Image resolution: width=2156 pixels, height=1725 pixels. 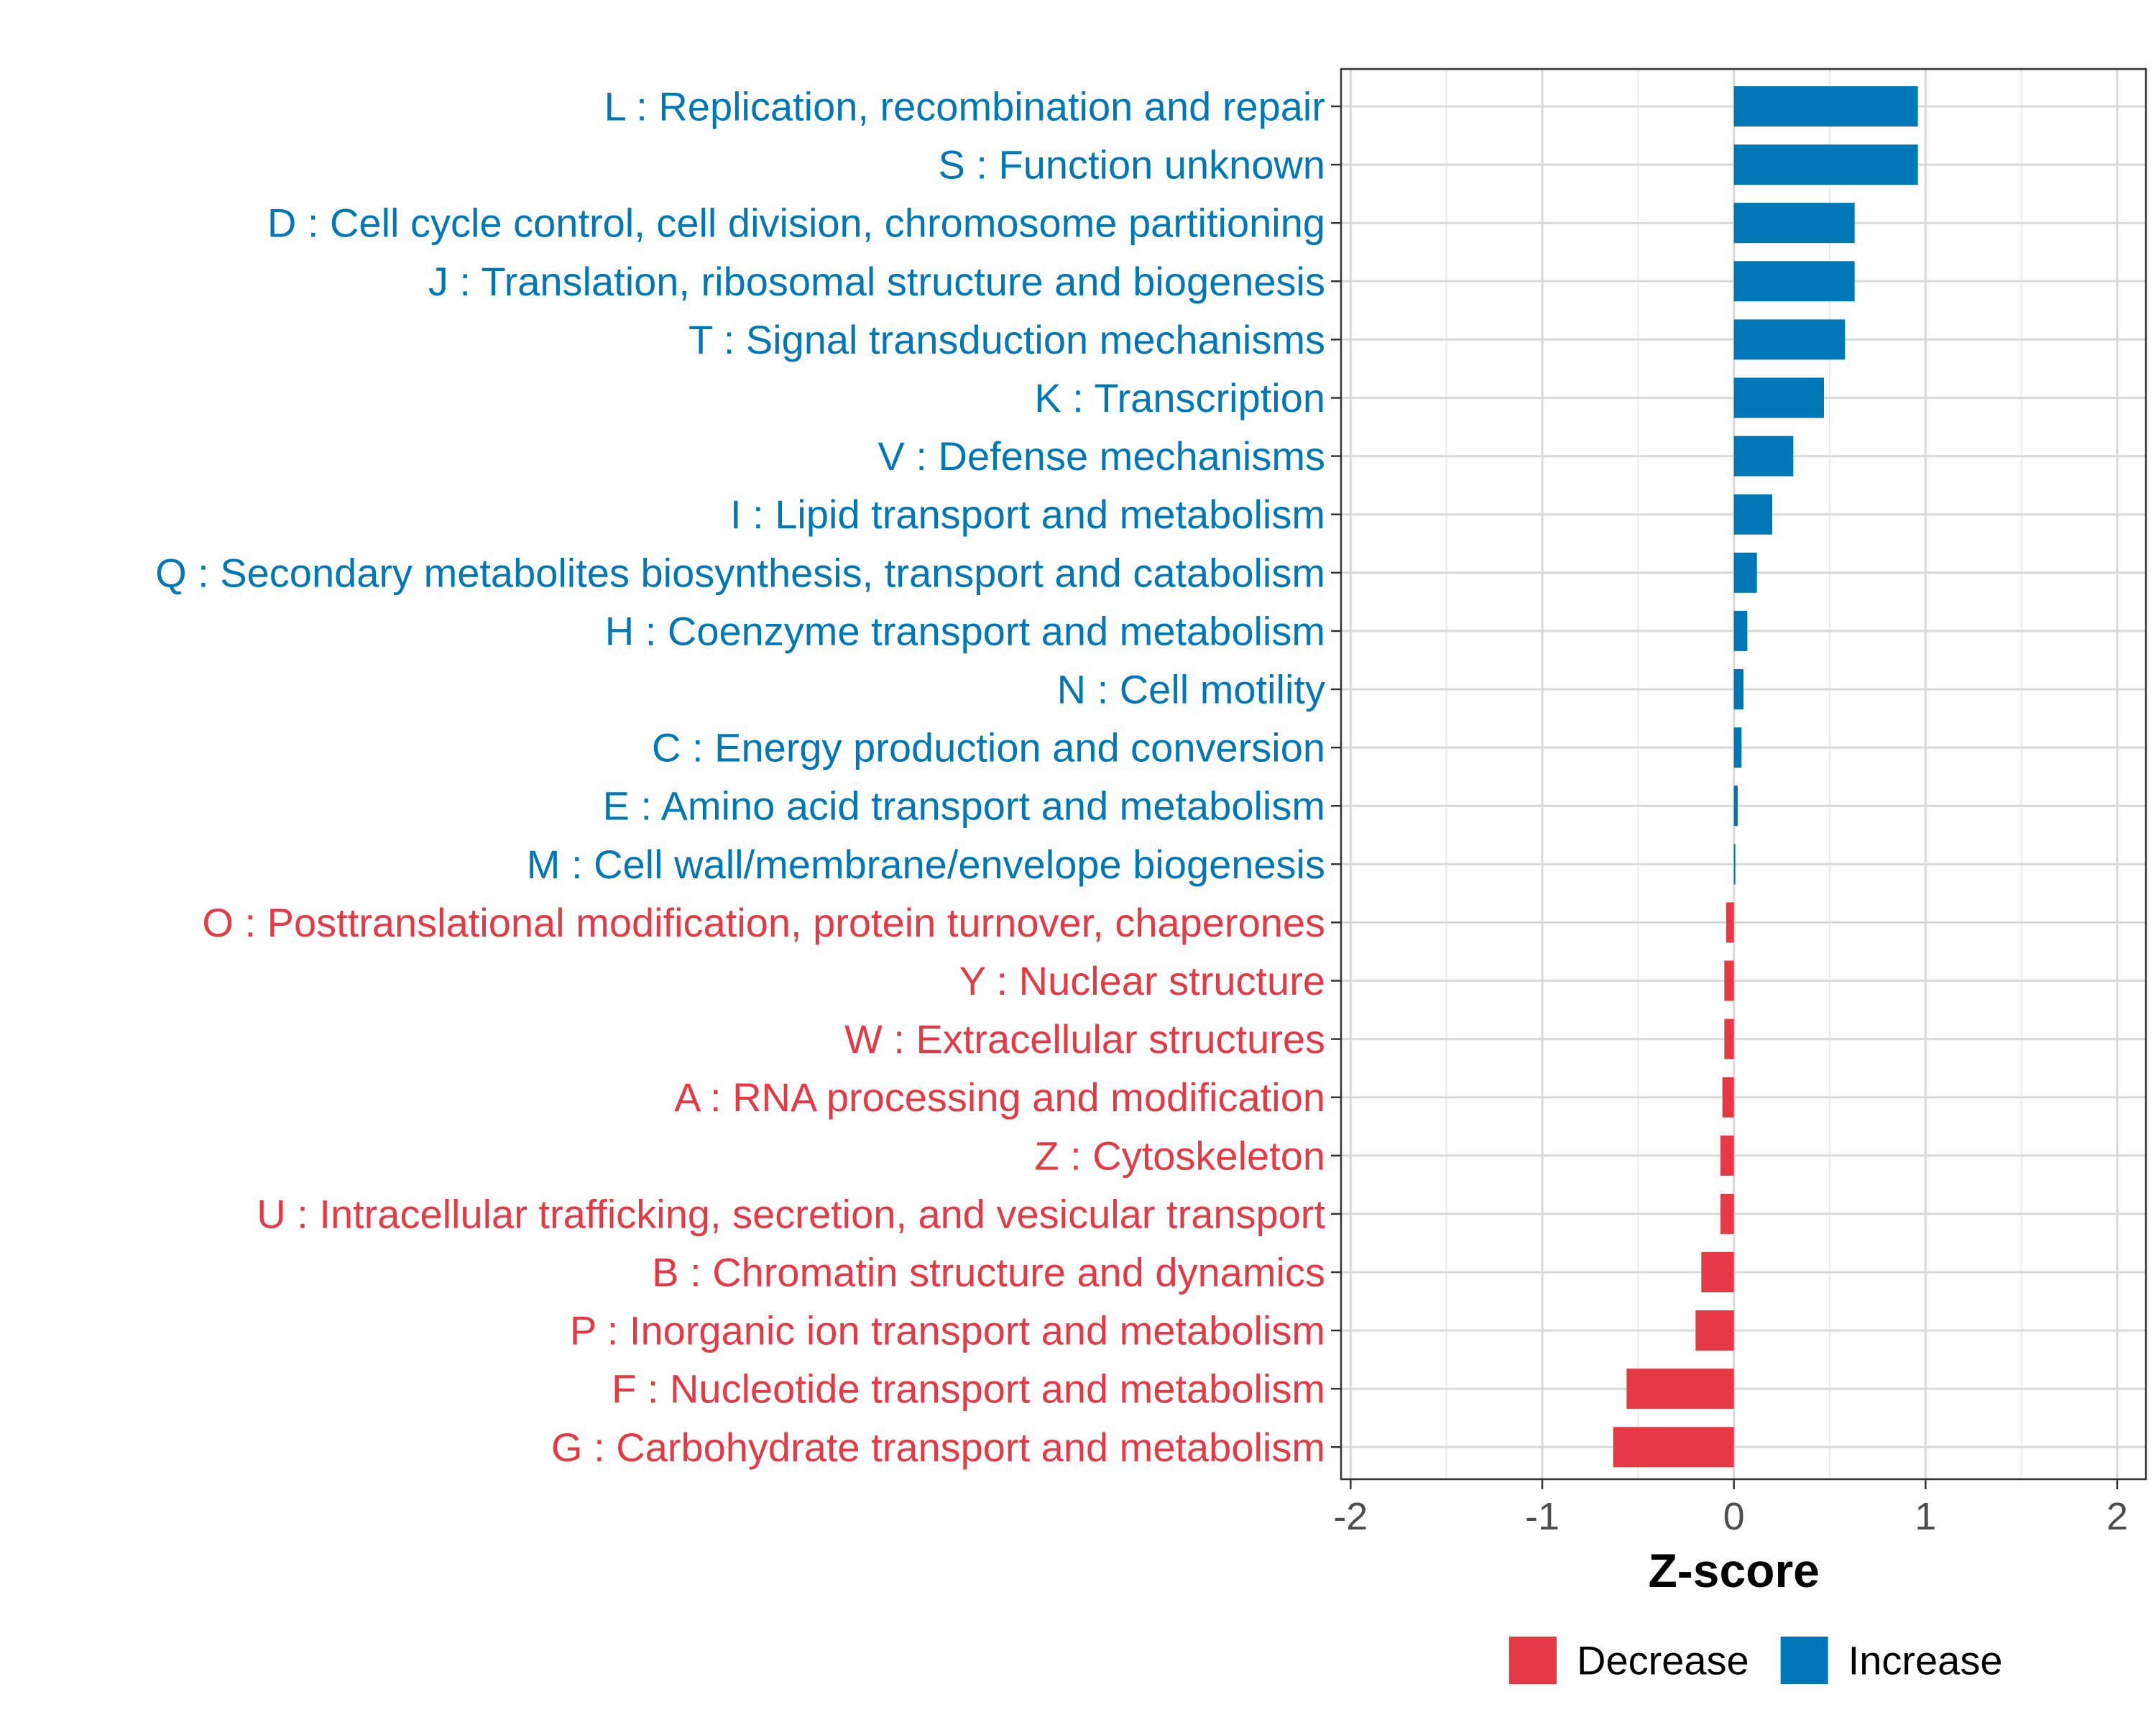 I want to click on x-tick-label: 1, so click(x=1925, y=1516).